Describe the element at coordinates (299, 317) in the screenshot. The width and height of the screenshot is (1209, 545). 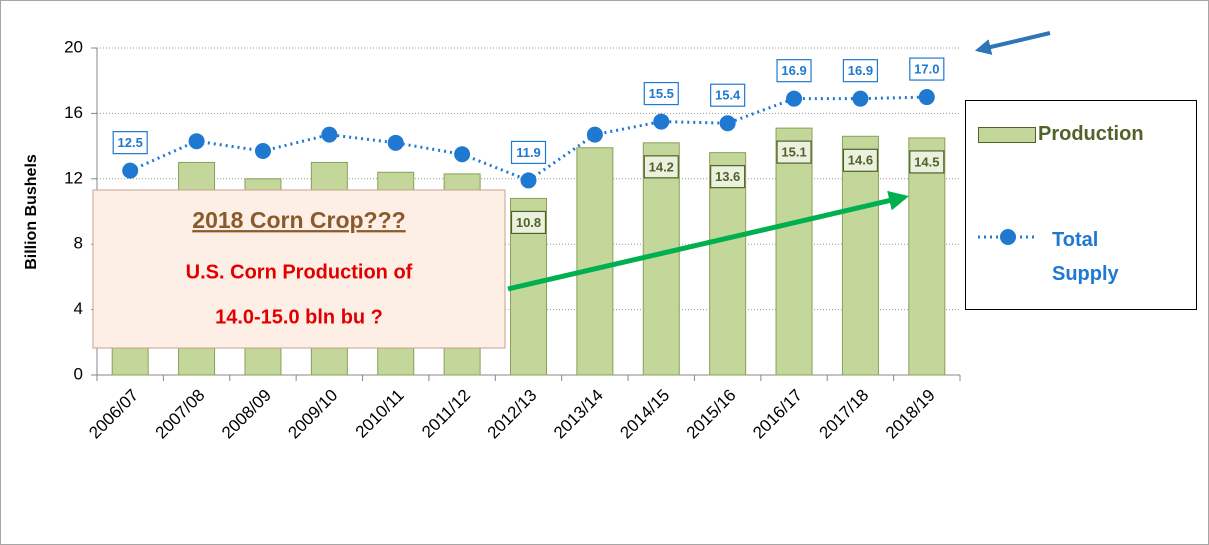
I see `annotation: 14.0-15.0 bln bu ?` at that location.